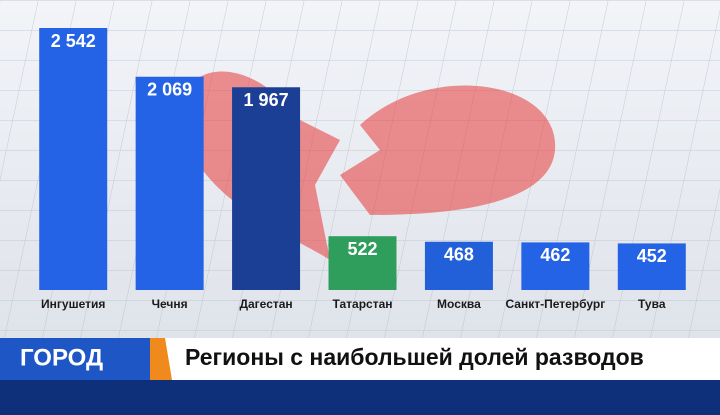  I want to click on value-label: 1 967, so click(266, 100).